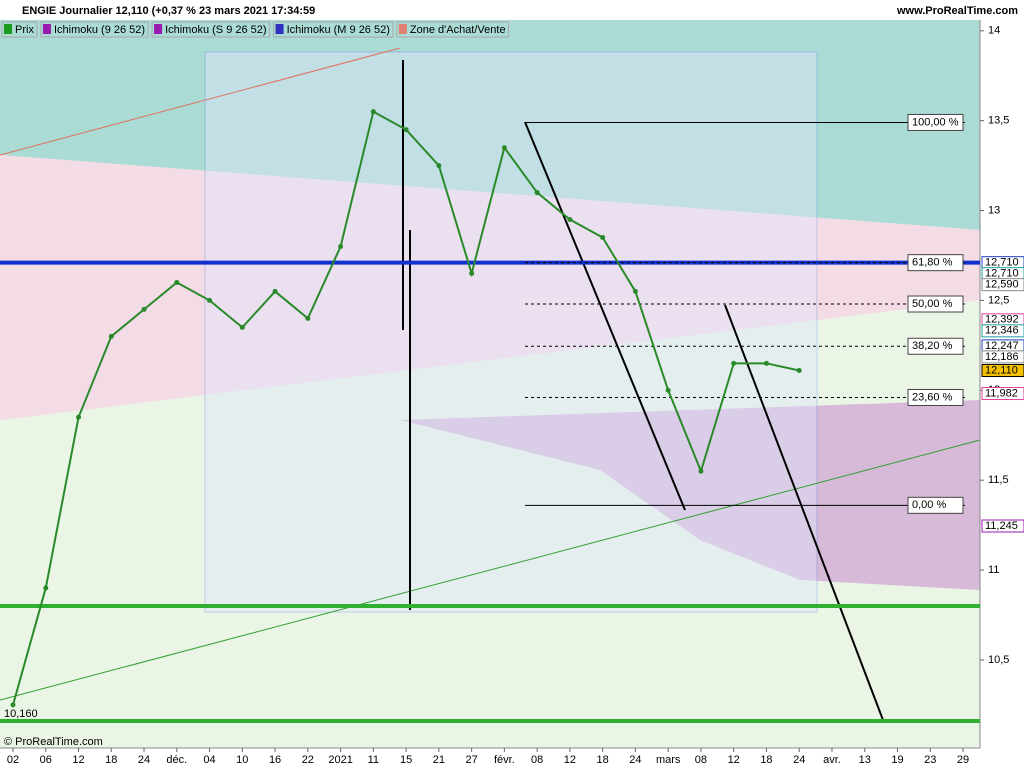 This screenshot has height=768, width=1024. What do you see at coordinates (308, 760) in the screenshot?
I see `x-tick-label: 22` at bounding box center [308, 760].